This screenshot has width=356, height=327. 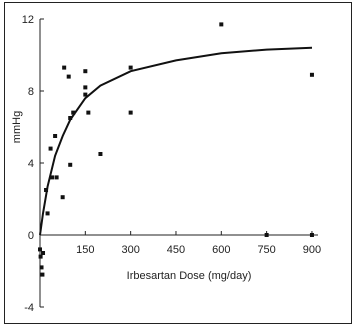 What do you see at coordinates (31, 164) in the screenshot?
I see `y-tick-label: 4` at bounding box center [31, 164].